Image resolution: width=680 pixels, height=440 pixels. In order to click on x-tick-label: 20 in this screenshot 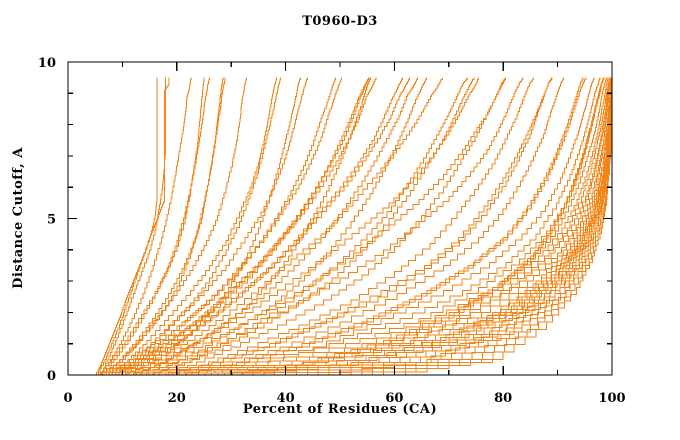, I will do `click(177, 398)`.